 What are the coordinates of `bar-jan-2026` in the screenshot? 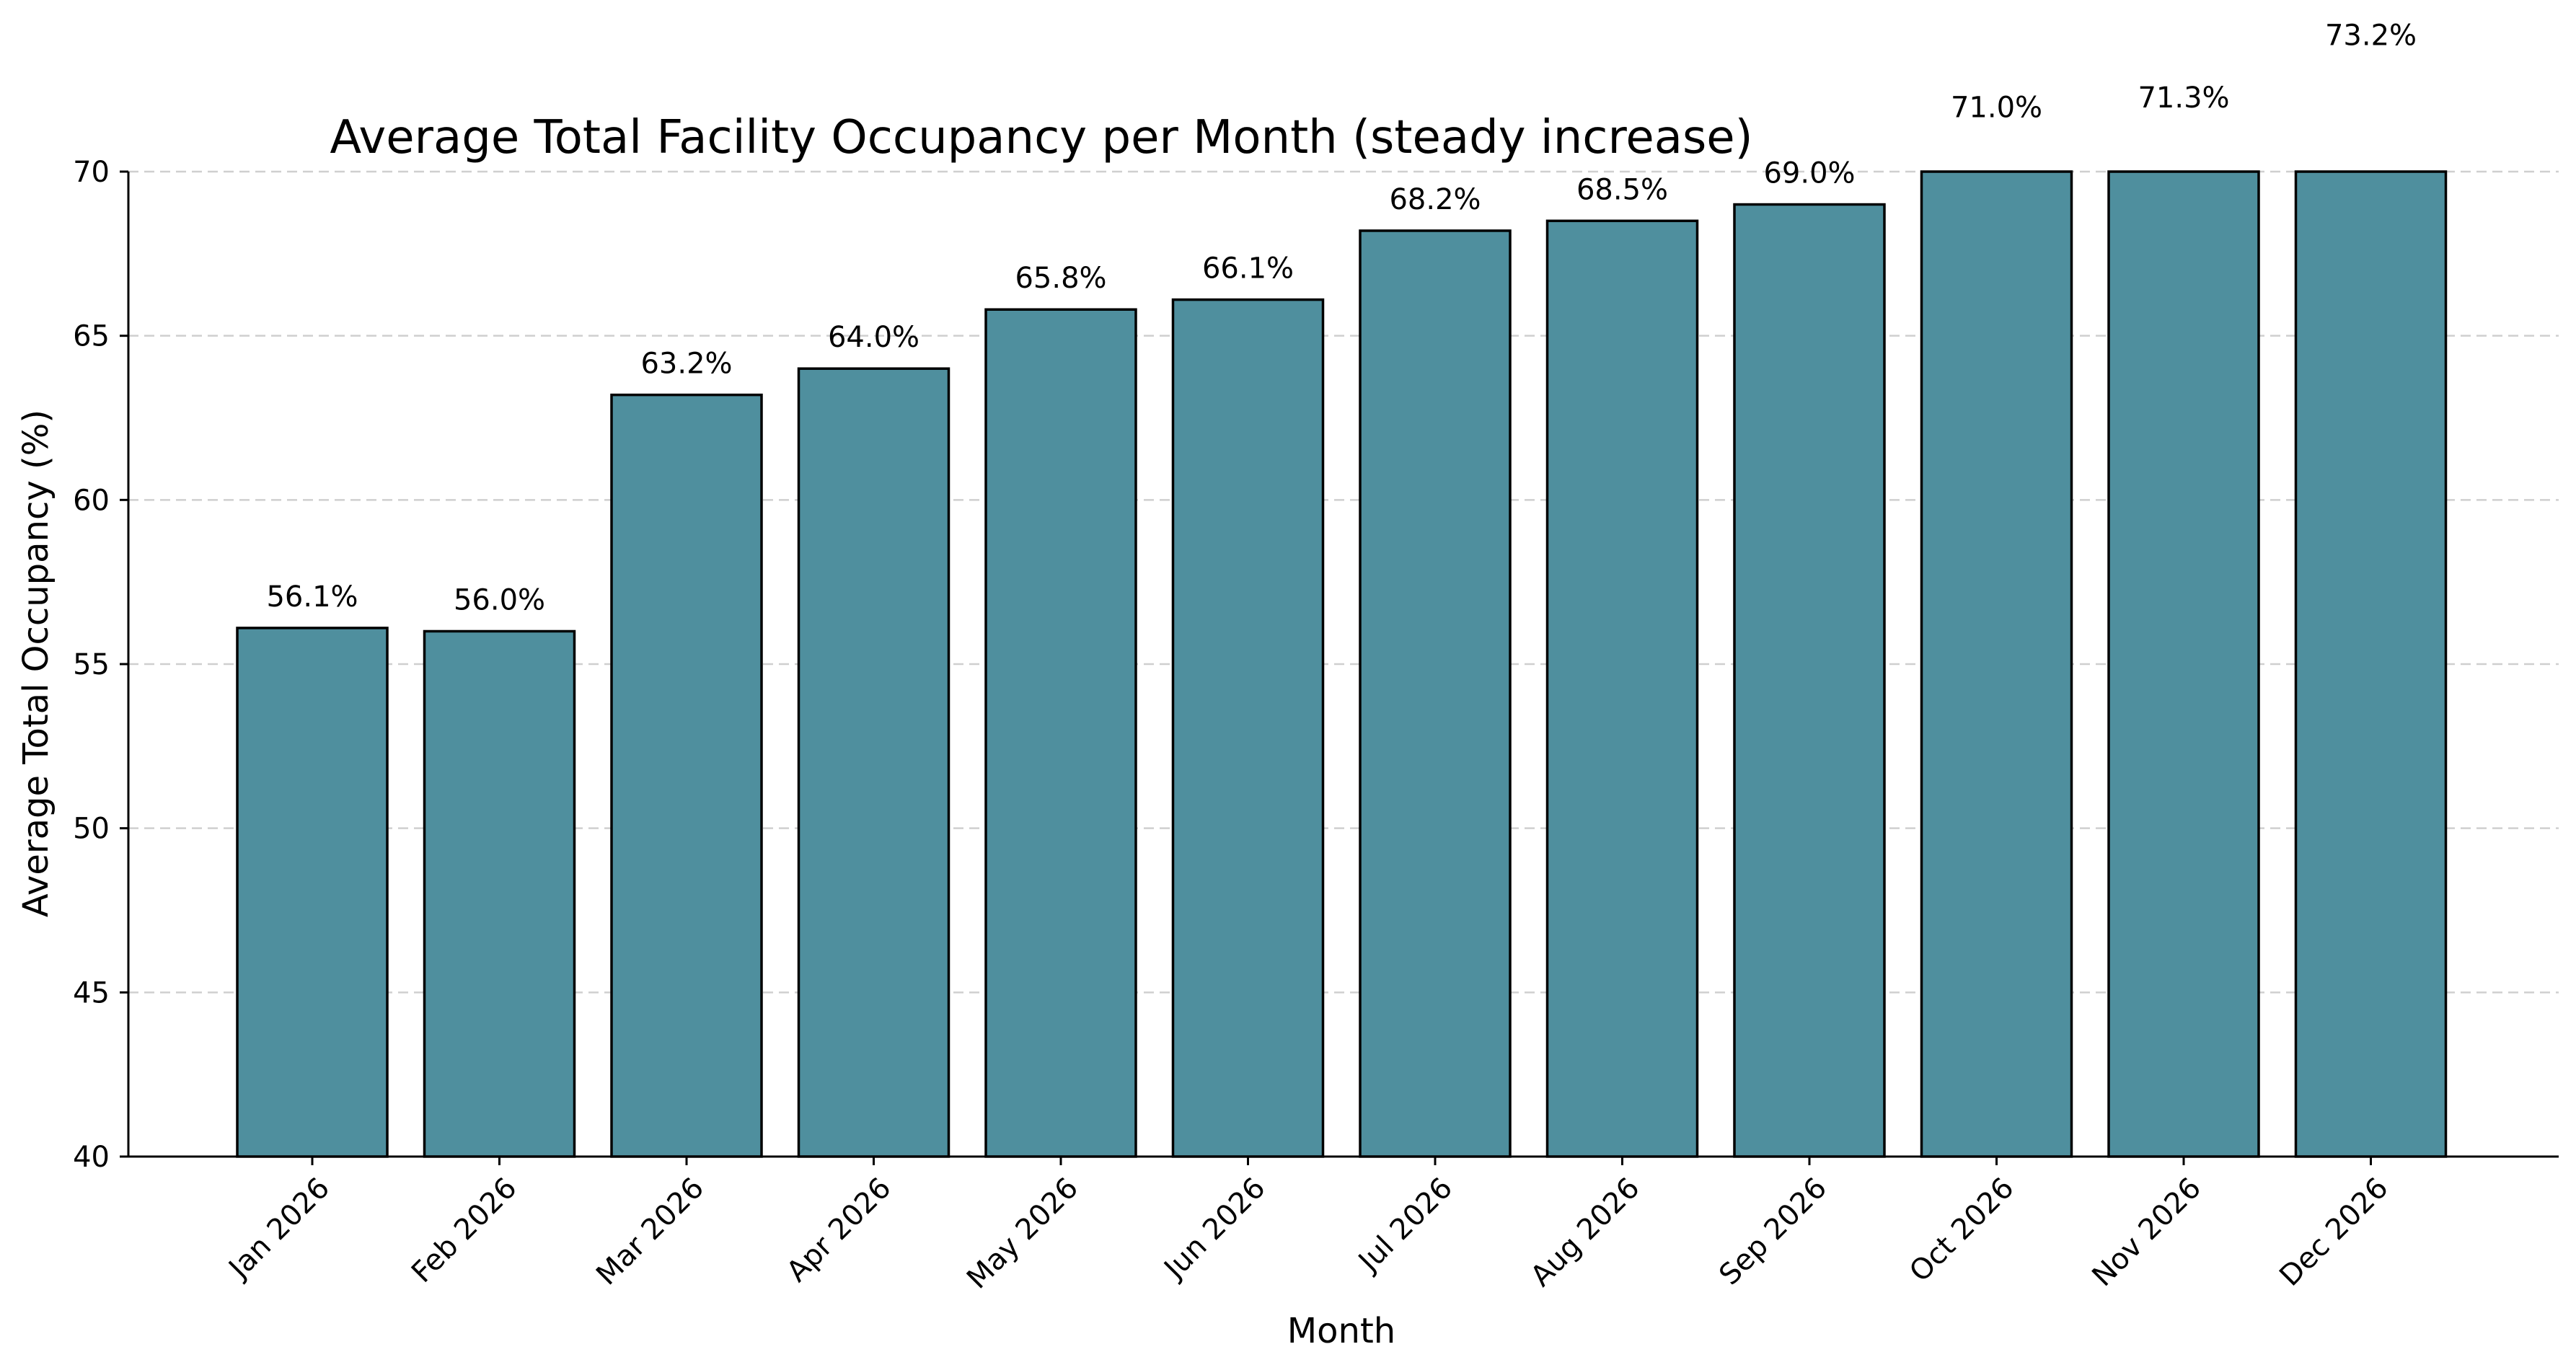 It's located at (312, 892).